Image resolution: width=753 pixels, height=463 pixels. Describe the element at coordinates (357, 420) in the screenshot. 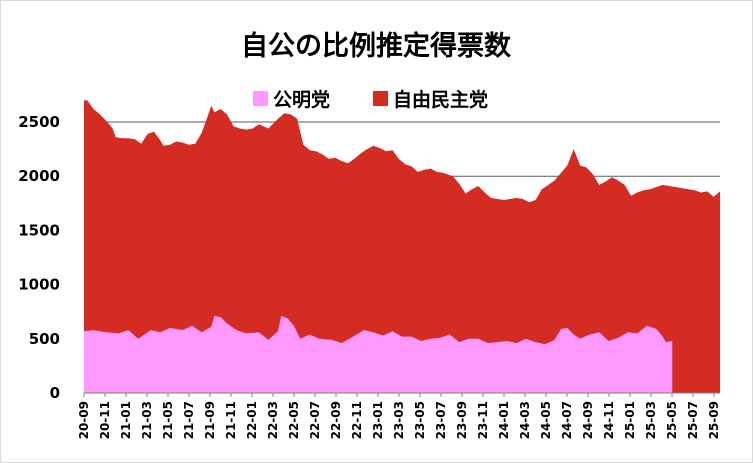

I see `x-tick-label: 22-11` at that location.